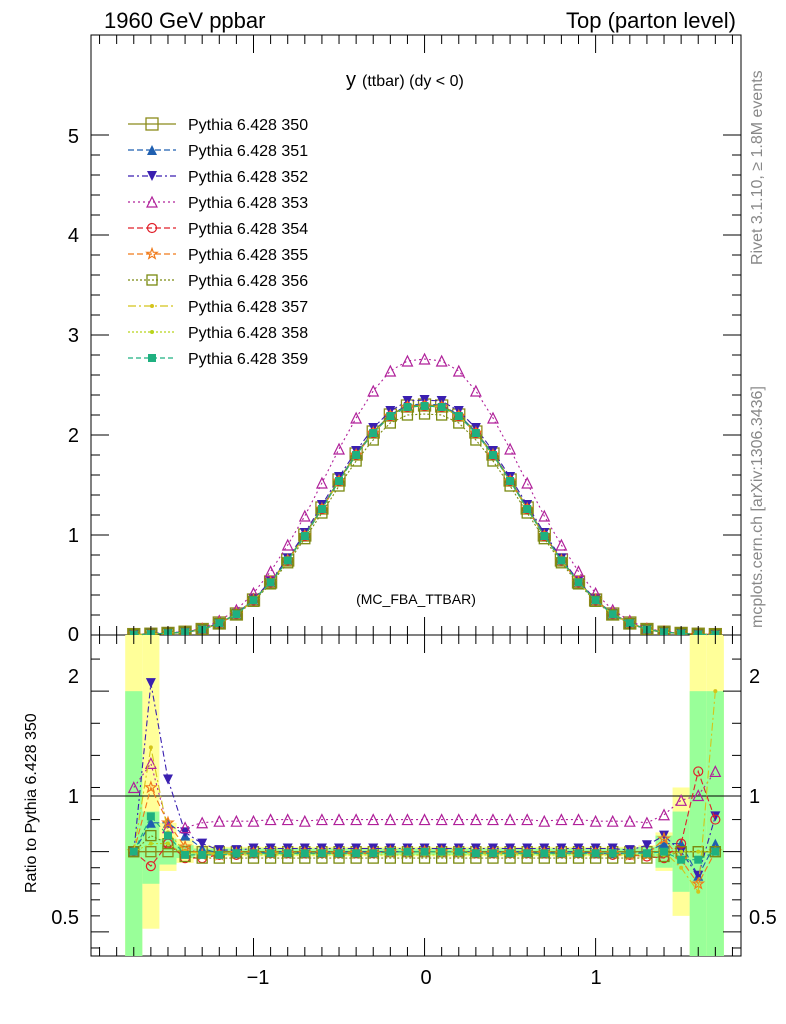 This screenshot has height=1024, width=786. I want to click on x-tick-label-1: 1, so click(595, 978).